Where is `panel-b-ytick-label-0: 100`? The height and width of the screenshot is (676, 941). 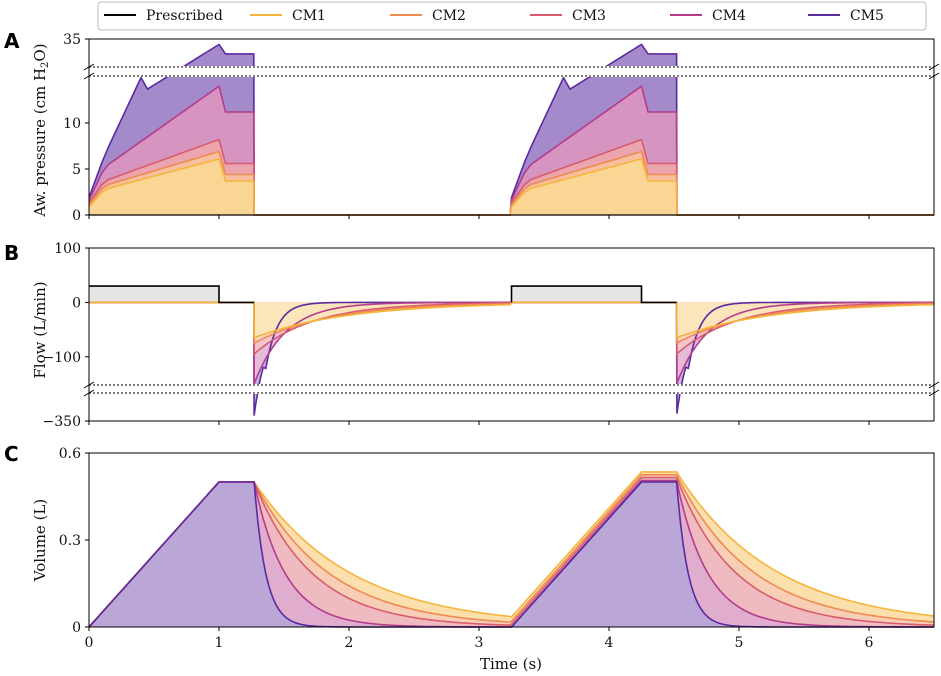 panel-b-ytick-label-0: 100 is located at coordinates (67, 249).